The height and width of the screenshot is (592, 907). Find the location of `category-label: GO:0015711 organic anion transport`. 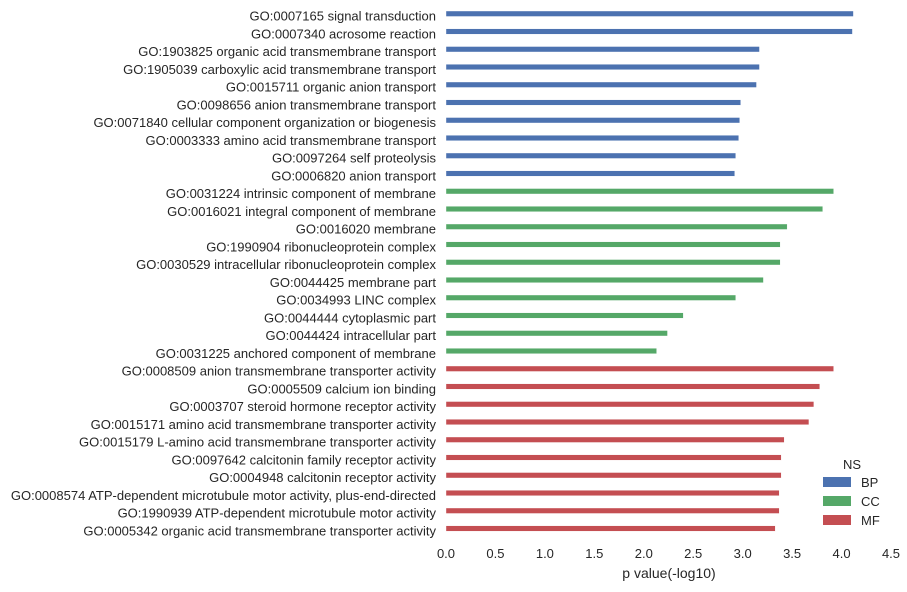

category-label: GO:0015711 organic anion transport is located at coordinates (331, 87).